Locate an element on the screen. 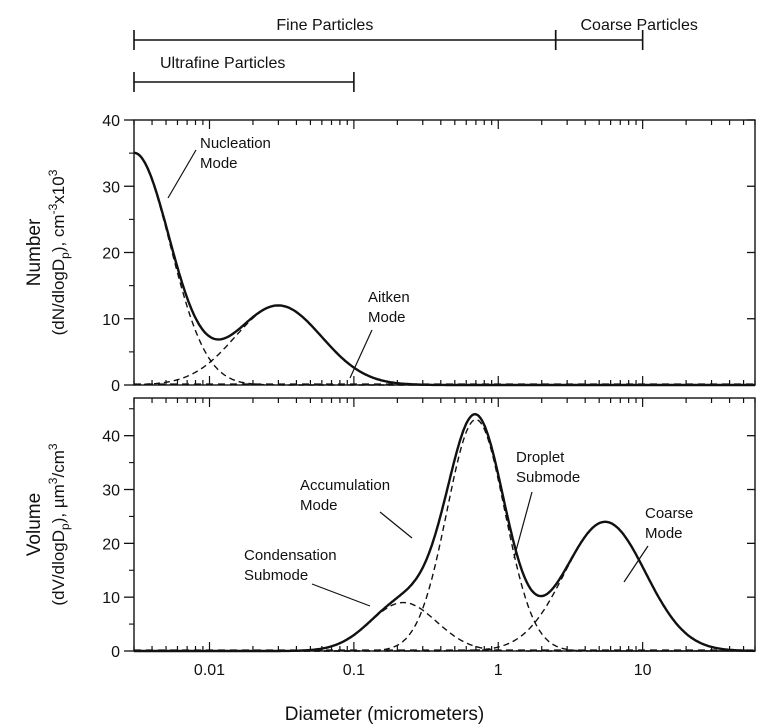 Image resolution: width=767 pixels, height=728 pixels. x-tick-label: 10 is located at coordinates (643, 670).